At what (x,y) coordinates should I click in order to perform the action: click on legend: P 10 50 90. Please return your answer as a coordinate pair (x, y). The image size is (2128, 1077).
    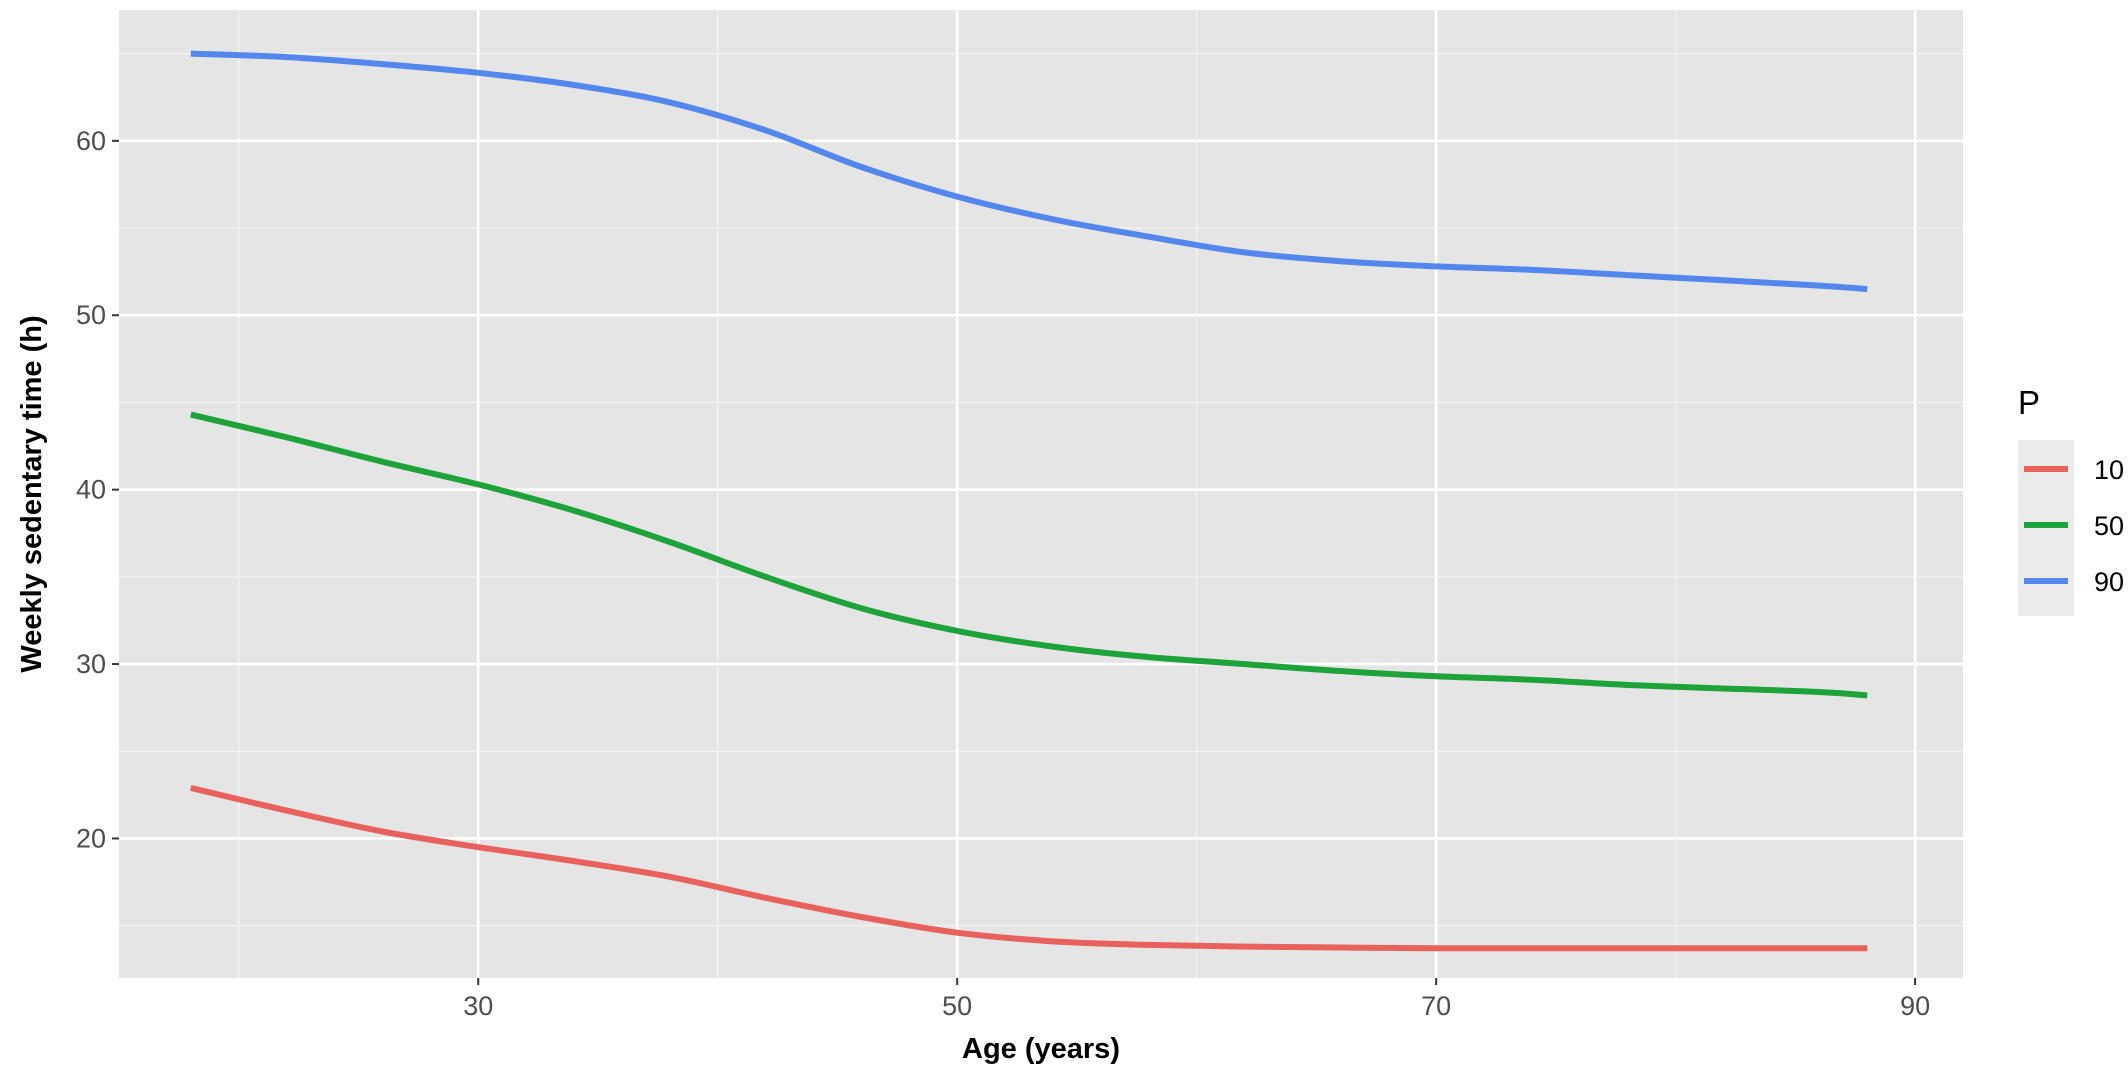
    Looking at the image, I should click on (2071, 500).